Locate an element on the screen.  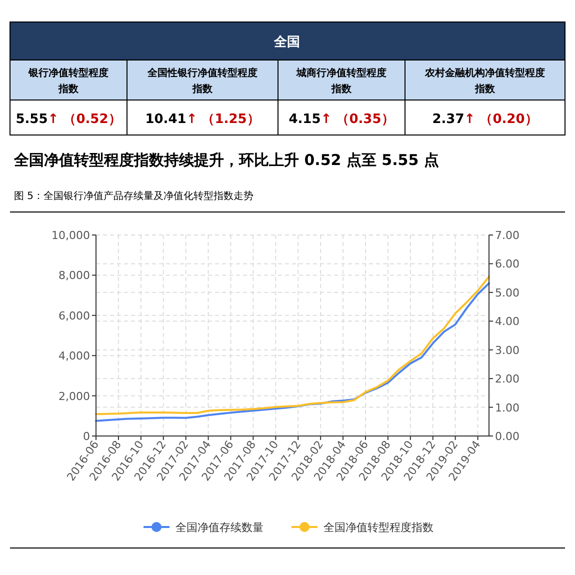
legend-label: 全国净值存续数量 is located at coordinates (220, 527).